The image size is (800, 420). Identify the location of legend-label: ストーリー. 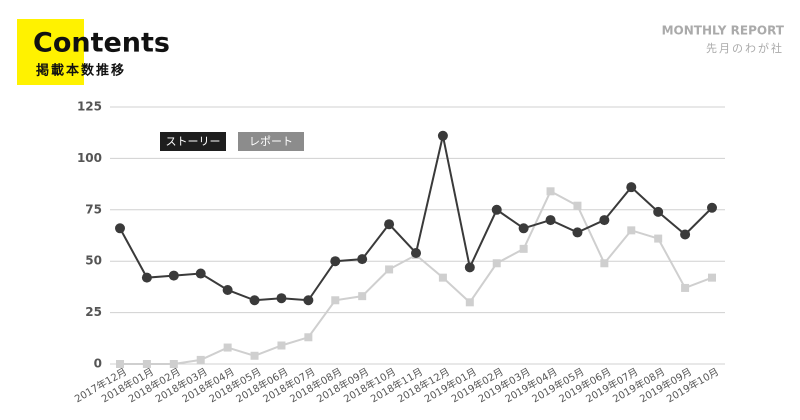
(193, 141).